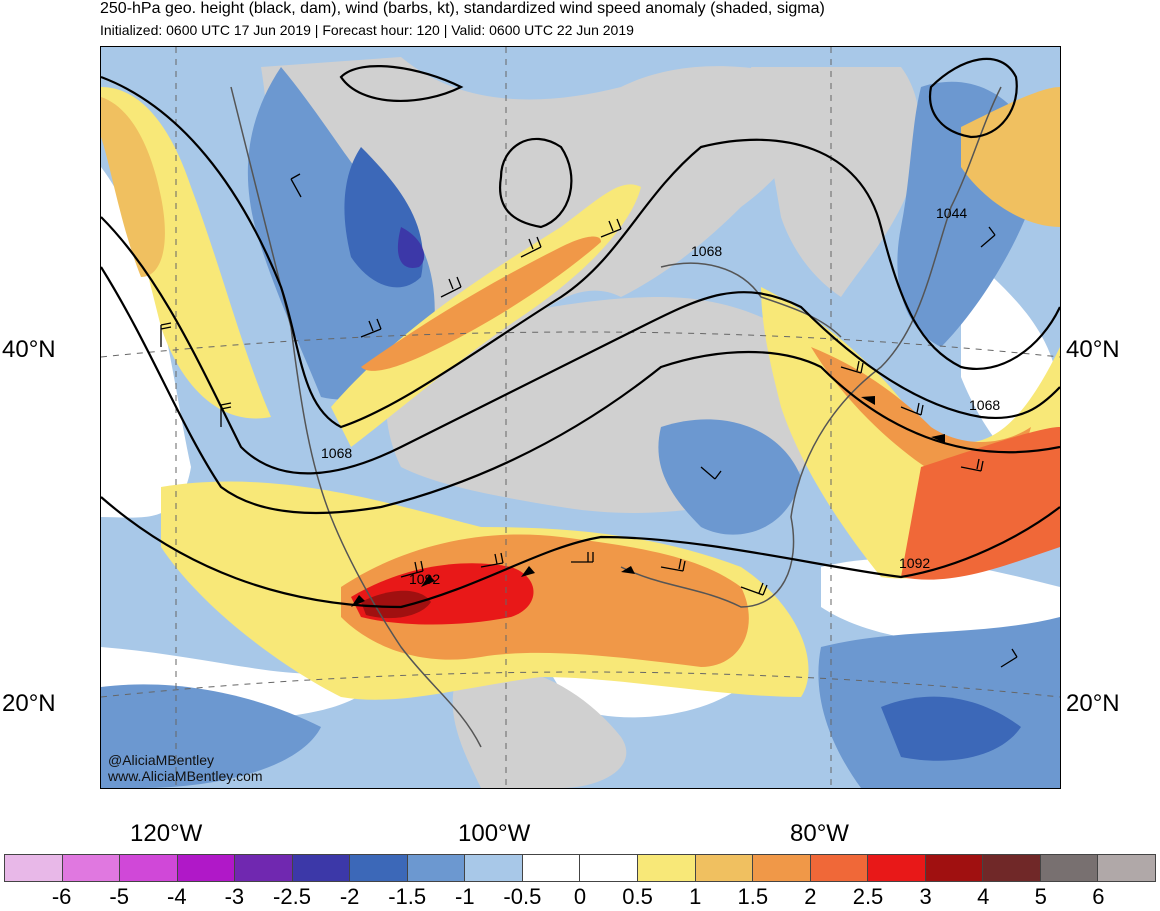  I want to click on lat-label-40n-right: 40°N, so click(1093, 349).